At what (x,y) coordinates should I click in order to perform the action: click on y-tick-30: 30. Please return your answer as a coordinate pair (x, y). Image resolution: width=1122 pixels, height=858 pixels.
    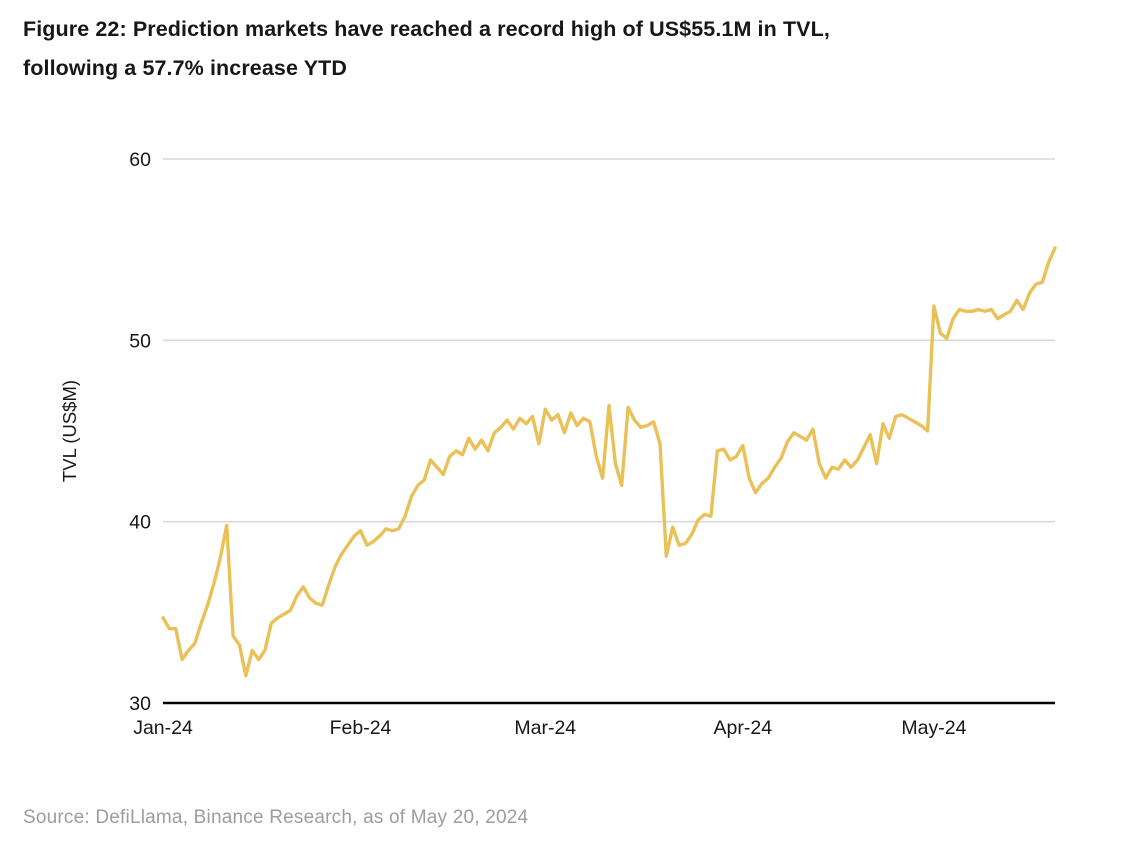
    Looking at the image, I should click on (140, 704).